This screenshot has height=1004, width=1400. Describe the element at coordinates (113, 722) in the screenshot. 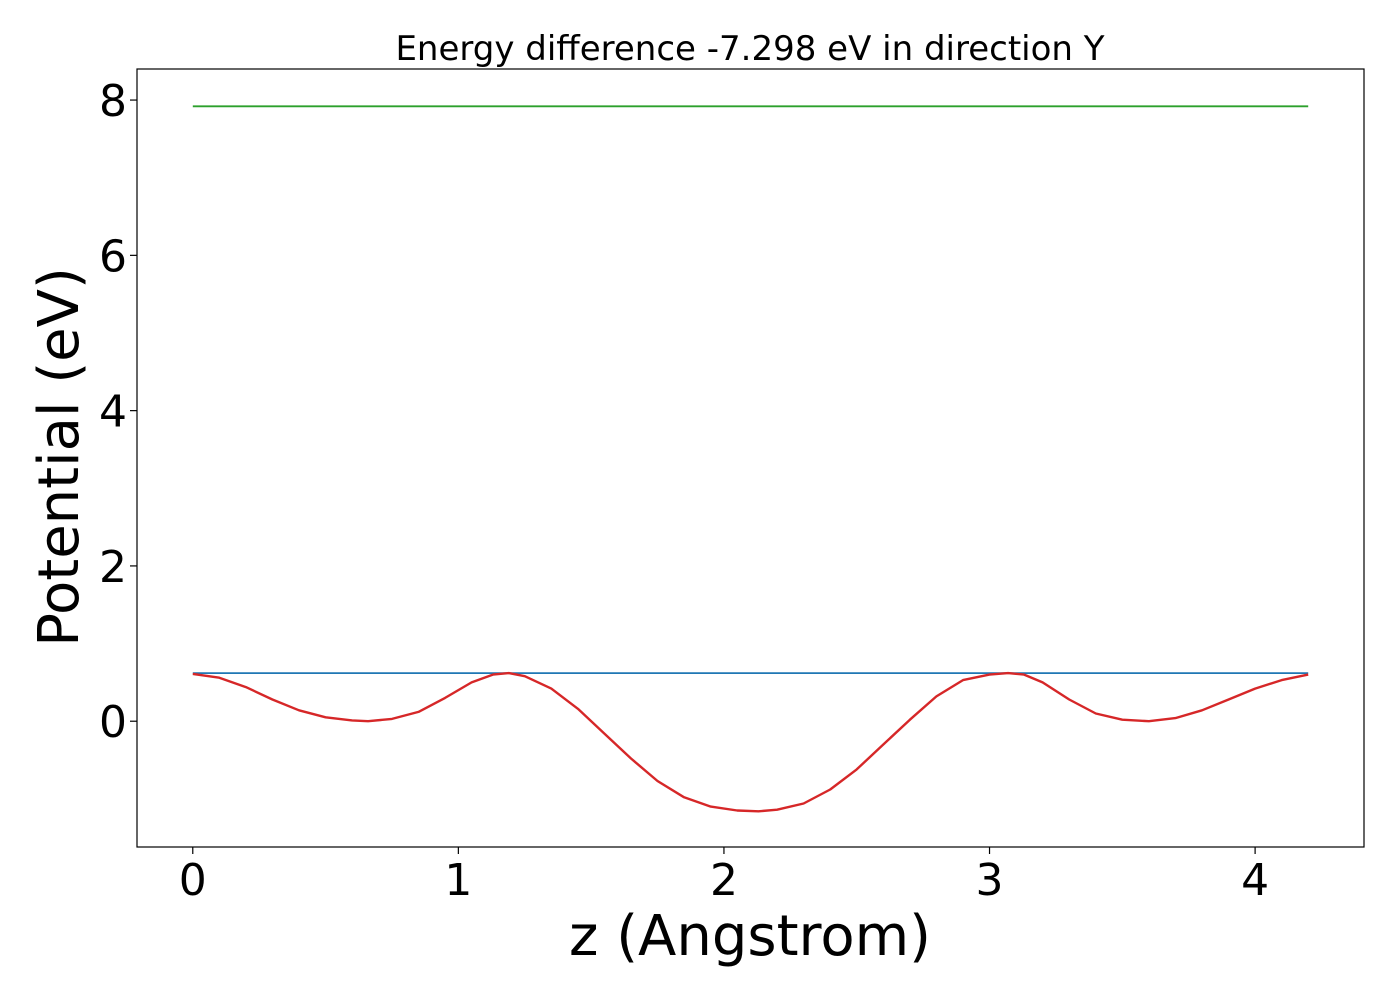

I see `y-tick-label: 0` at that location.